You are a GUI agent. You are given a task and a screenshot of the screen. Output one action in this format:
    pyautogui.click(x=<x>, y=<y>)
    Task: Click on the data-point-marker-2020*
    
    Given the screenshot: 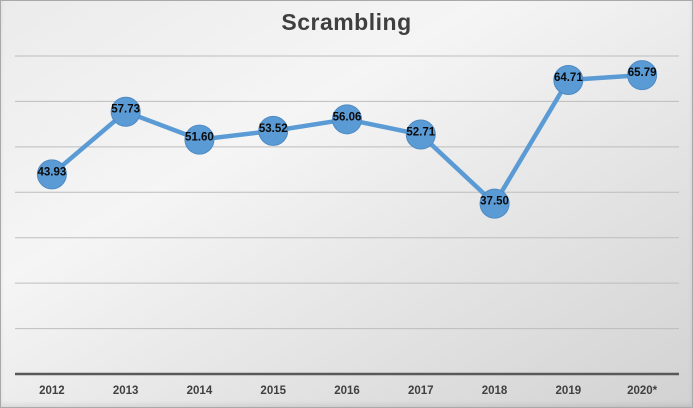 What is the action you would take?
    pyautogui.click(x=642, y=75)
    